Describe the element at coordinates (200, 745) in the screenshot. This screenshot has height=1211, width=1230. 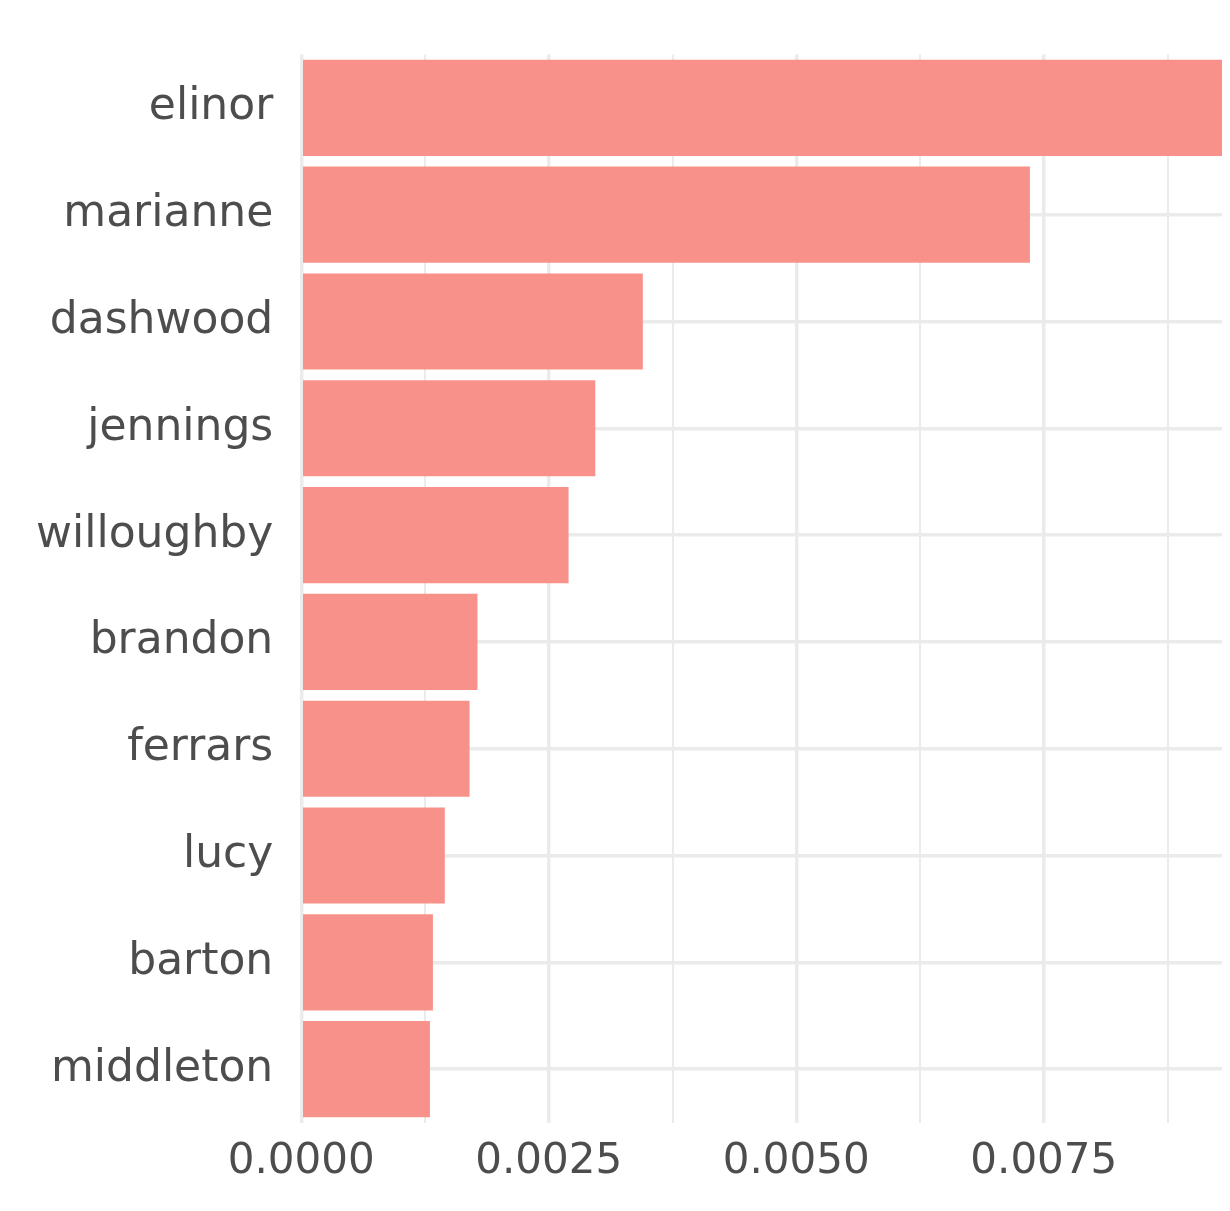
I see `y-tick-label: ferrars` at that location.